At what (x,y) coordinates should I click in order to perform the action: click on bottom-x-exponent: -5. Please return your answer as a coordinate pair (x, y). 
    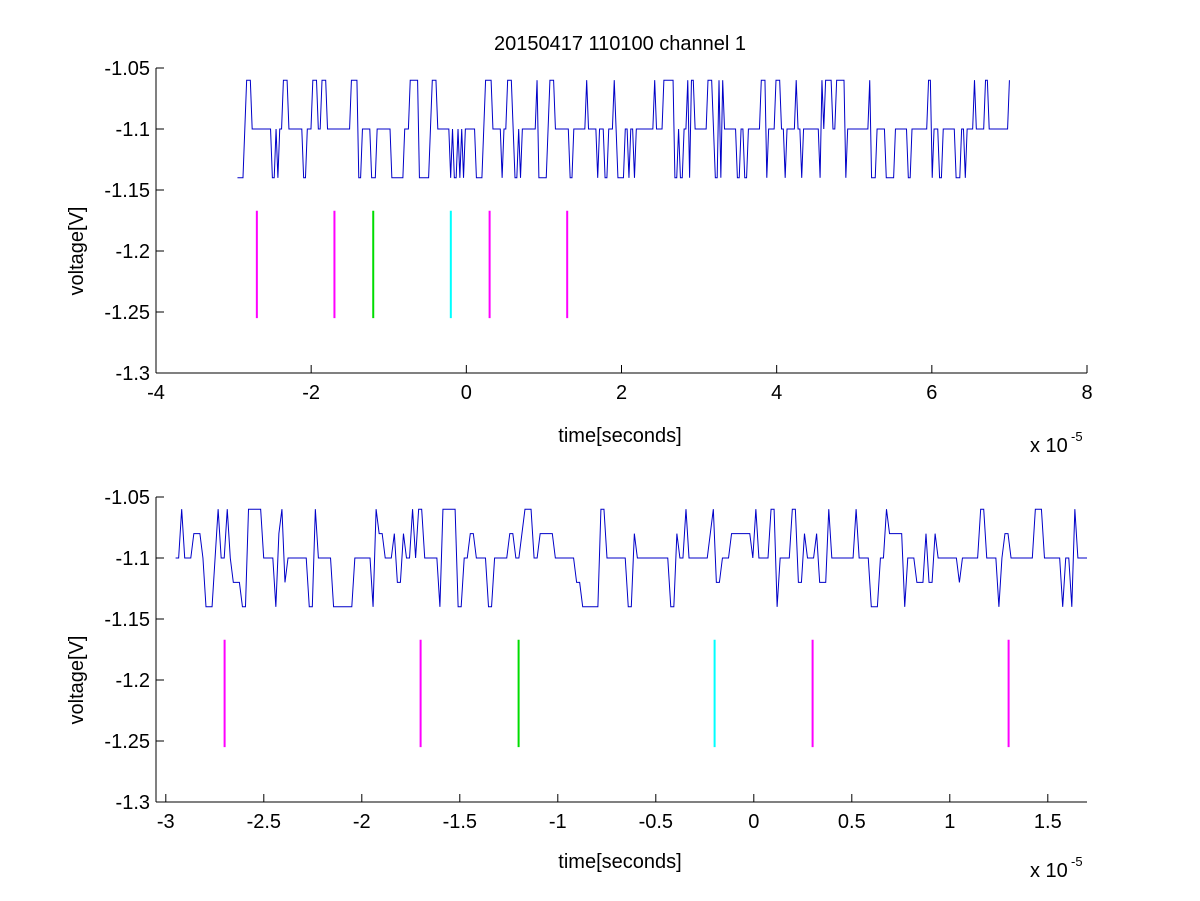
    Looking at the image, I should click on (1077, 861).